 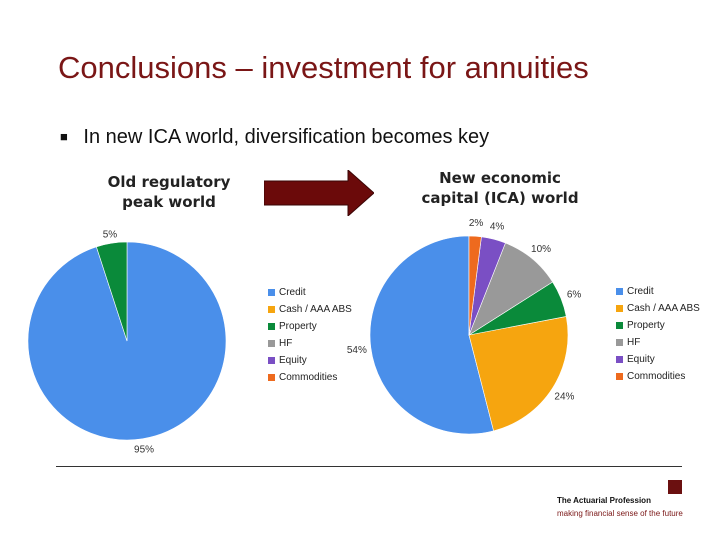 I want to click on new-slice-label: 54%, so click(x=357, y=350).